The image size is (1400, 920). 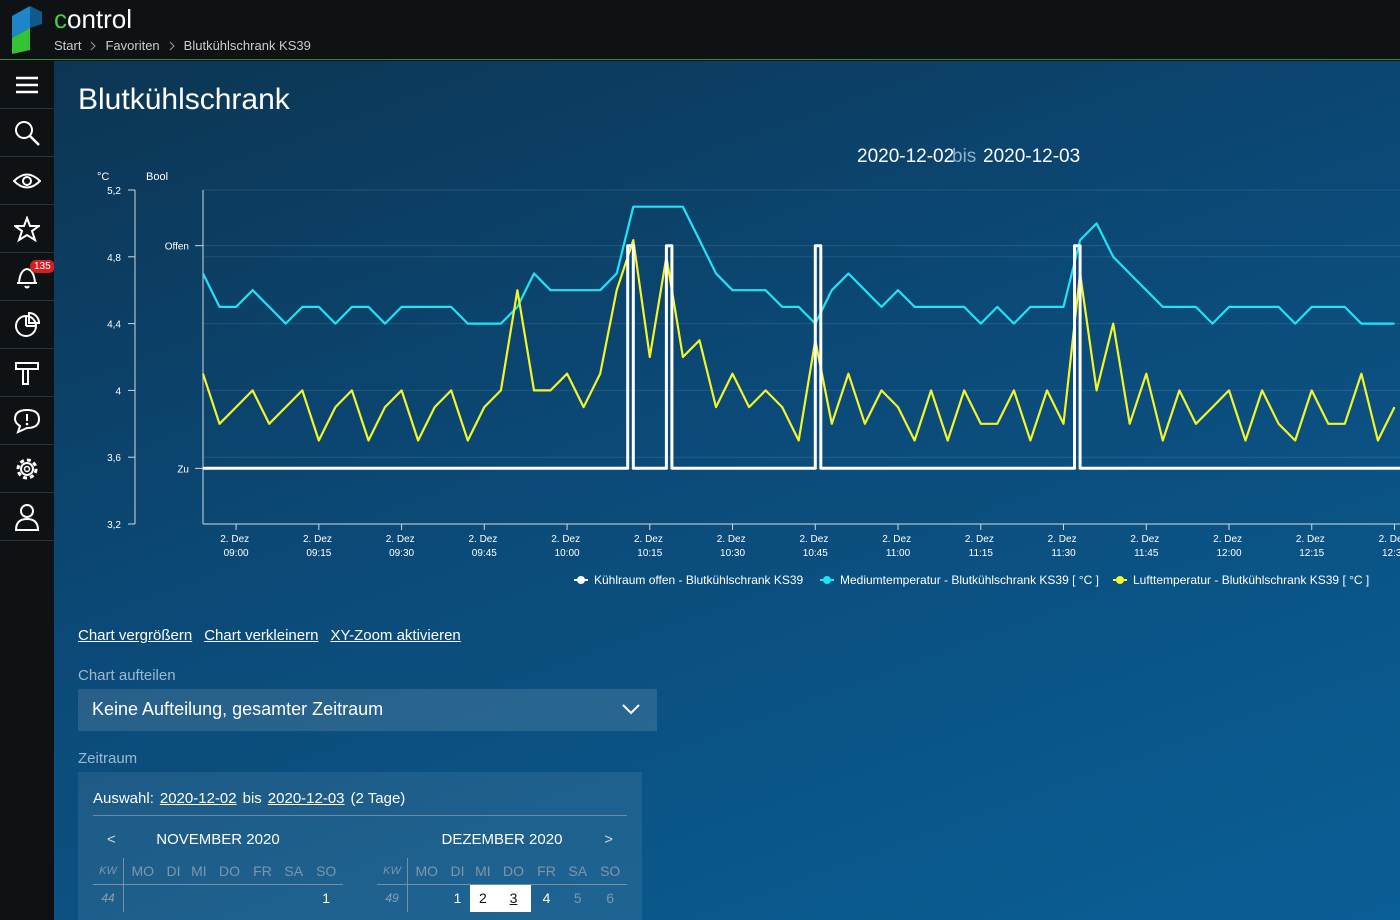 I want to click on search-icon, so click(x=27, y=133).